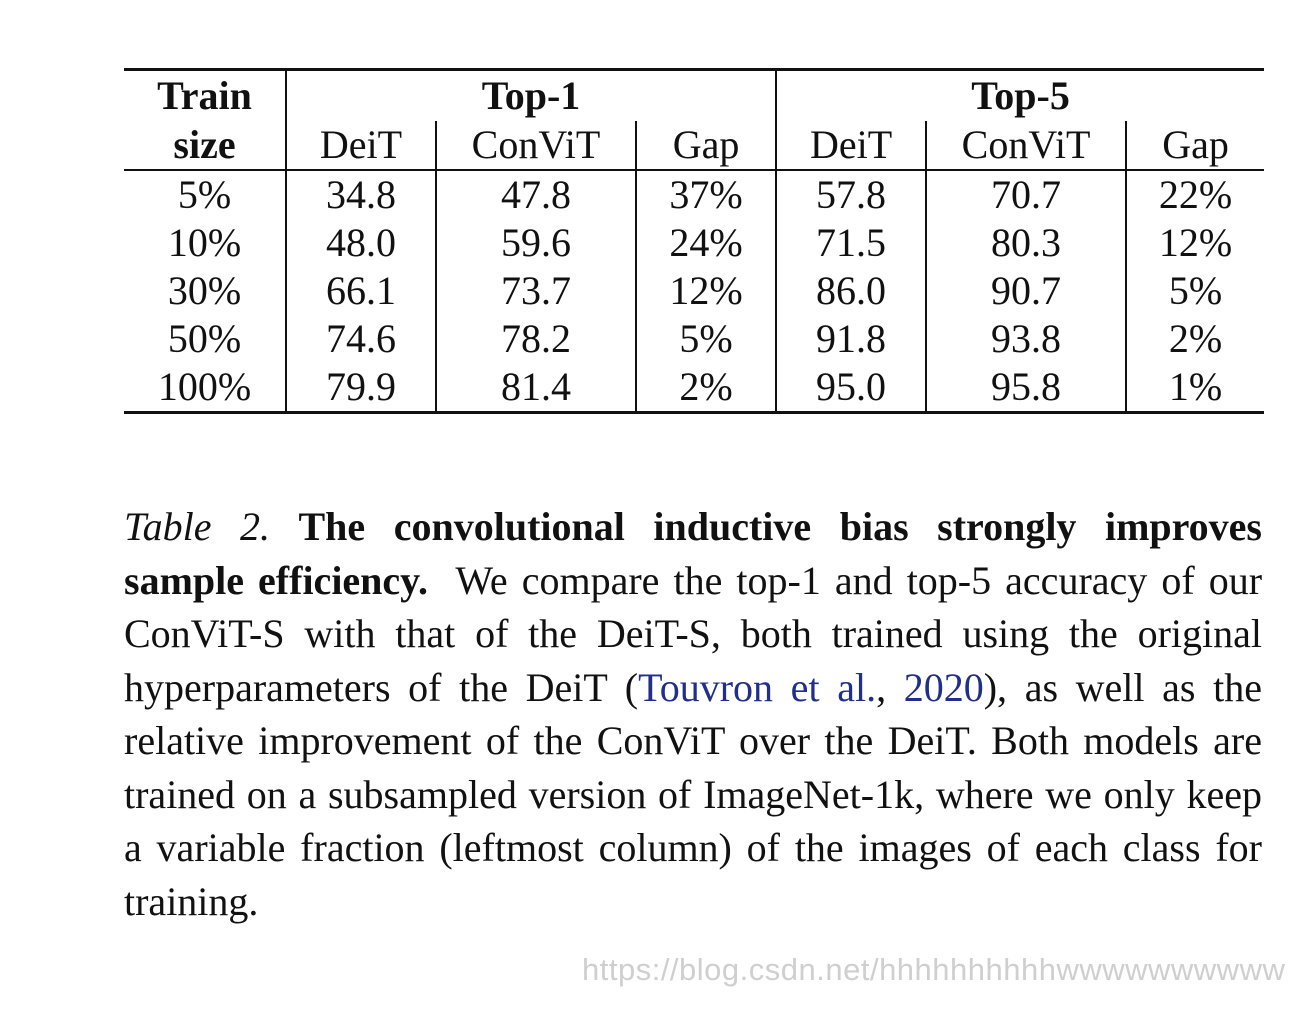 This screenshot has height=1010, width=1308. I want to click on cell-top1-convit: 73.7, so click(535, 291).